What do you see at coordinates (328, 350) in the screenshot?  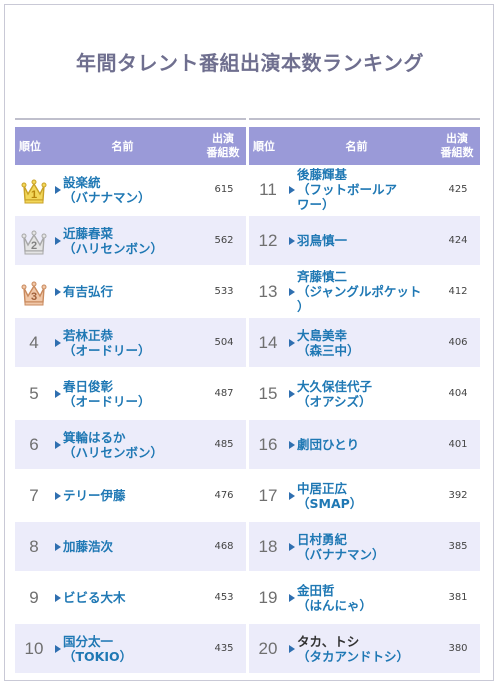 I see `talent-group: （森三中）` at bounding box center [328, 350].